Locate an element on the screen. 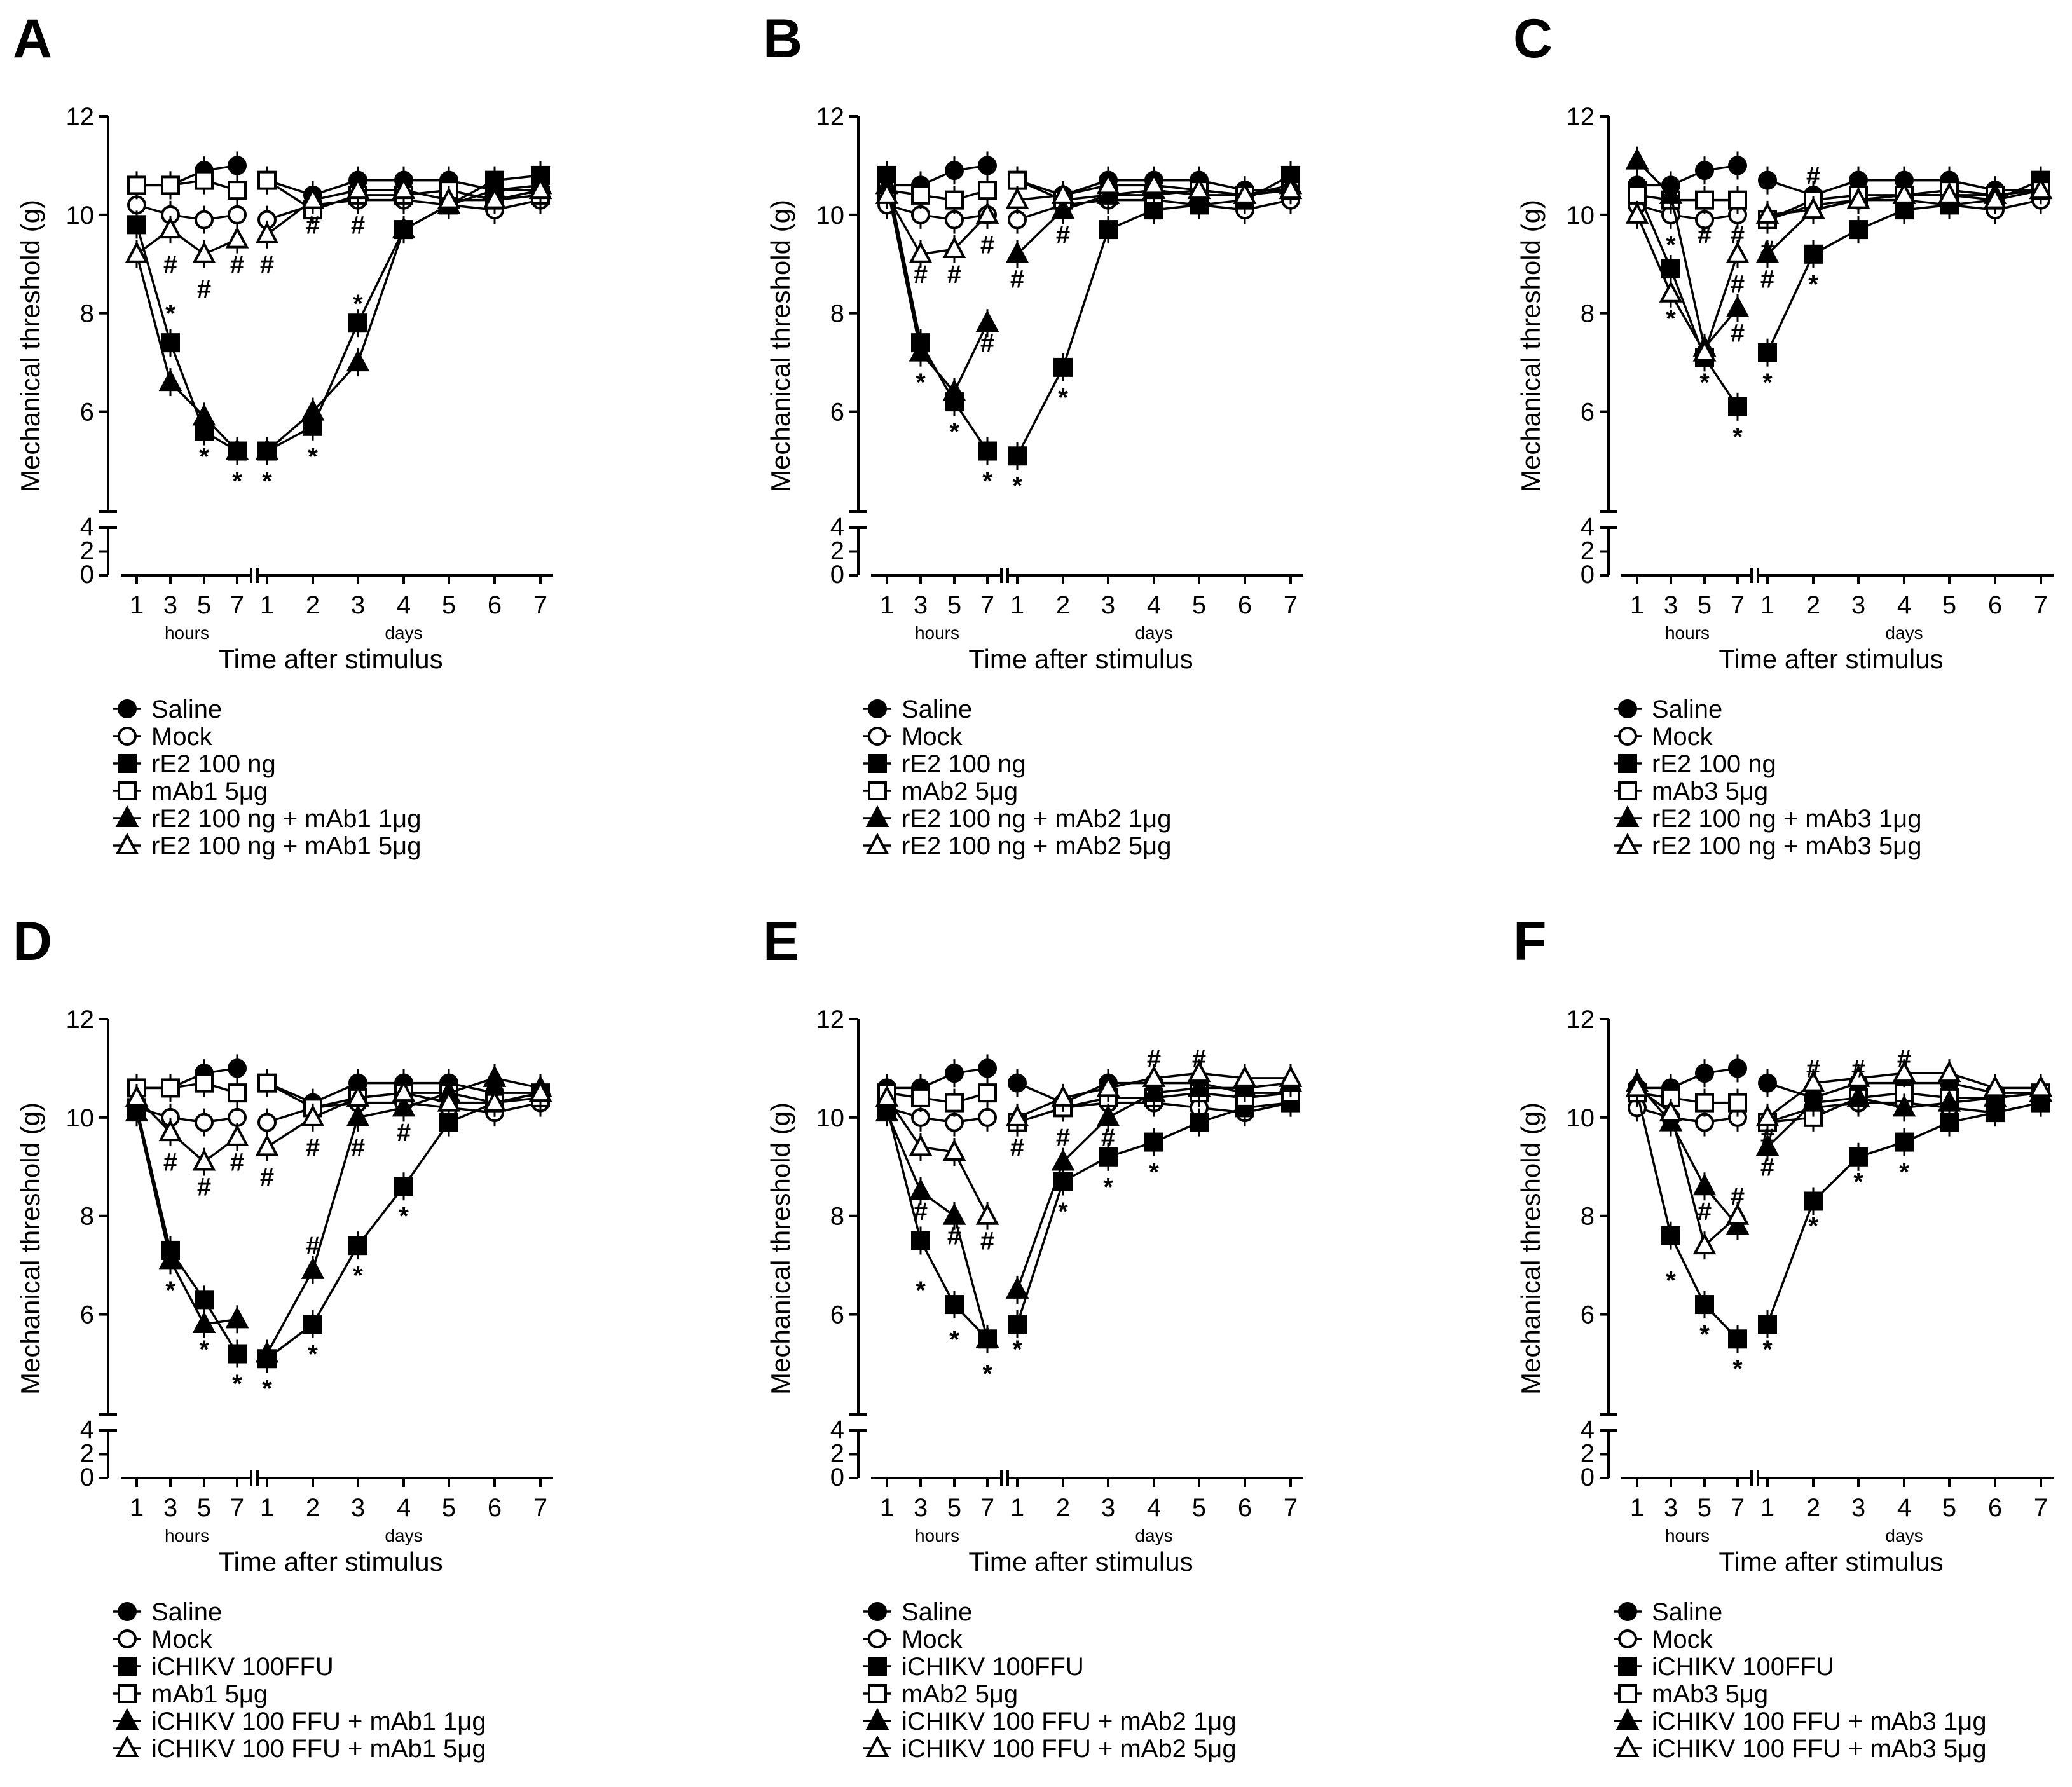  legend-item: rE2 100 ng + mAb2 1μg is located at coordinates (1017, 819).